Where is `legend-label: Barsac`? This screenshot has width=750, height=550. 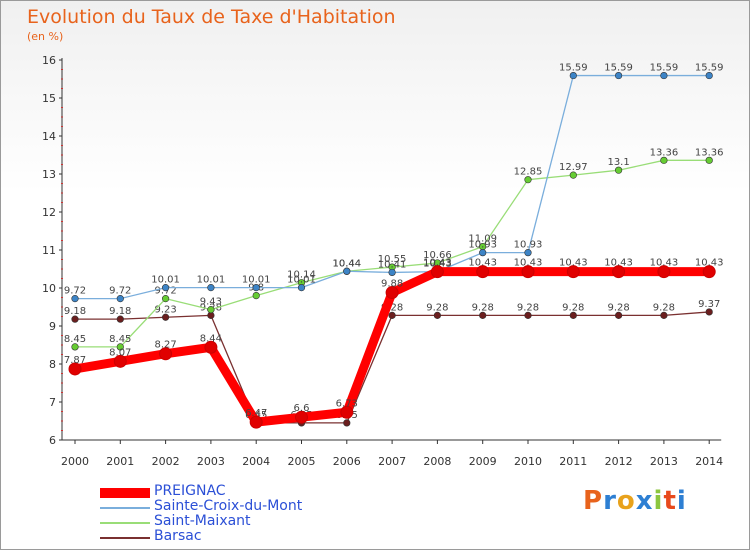
legend-label: Barsac is located at coordinates (178, 536).